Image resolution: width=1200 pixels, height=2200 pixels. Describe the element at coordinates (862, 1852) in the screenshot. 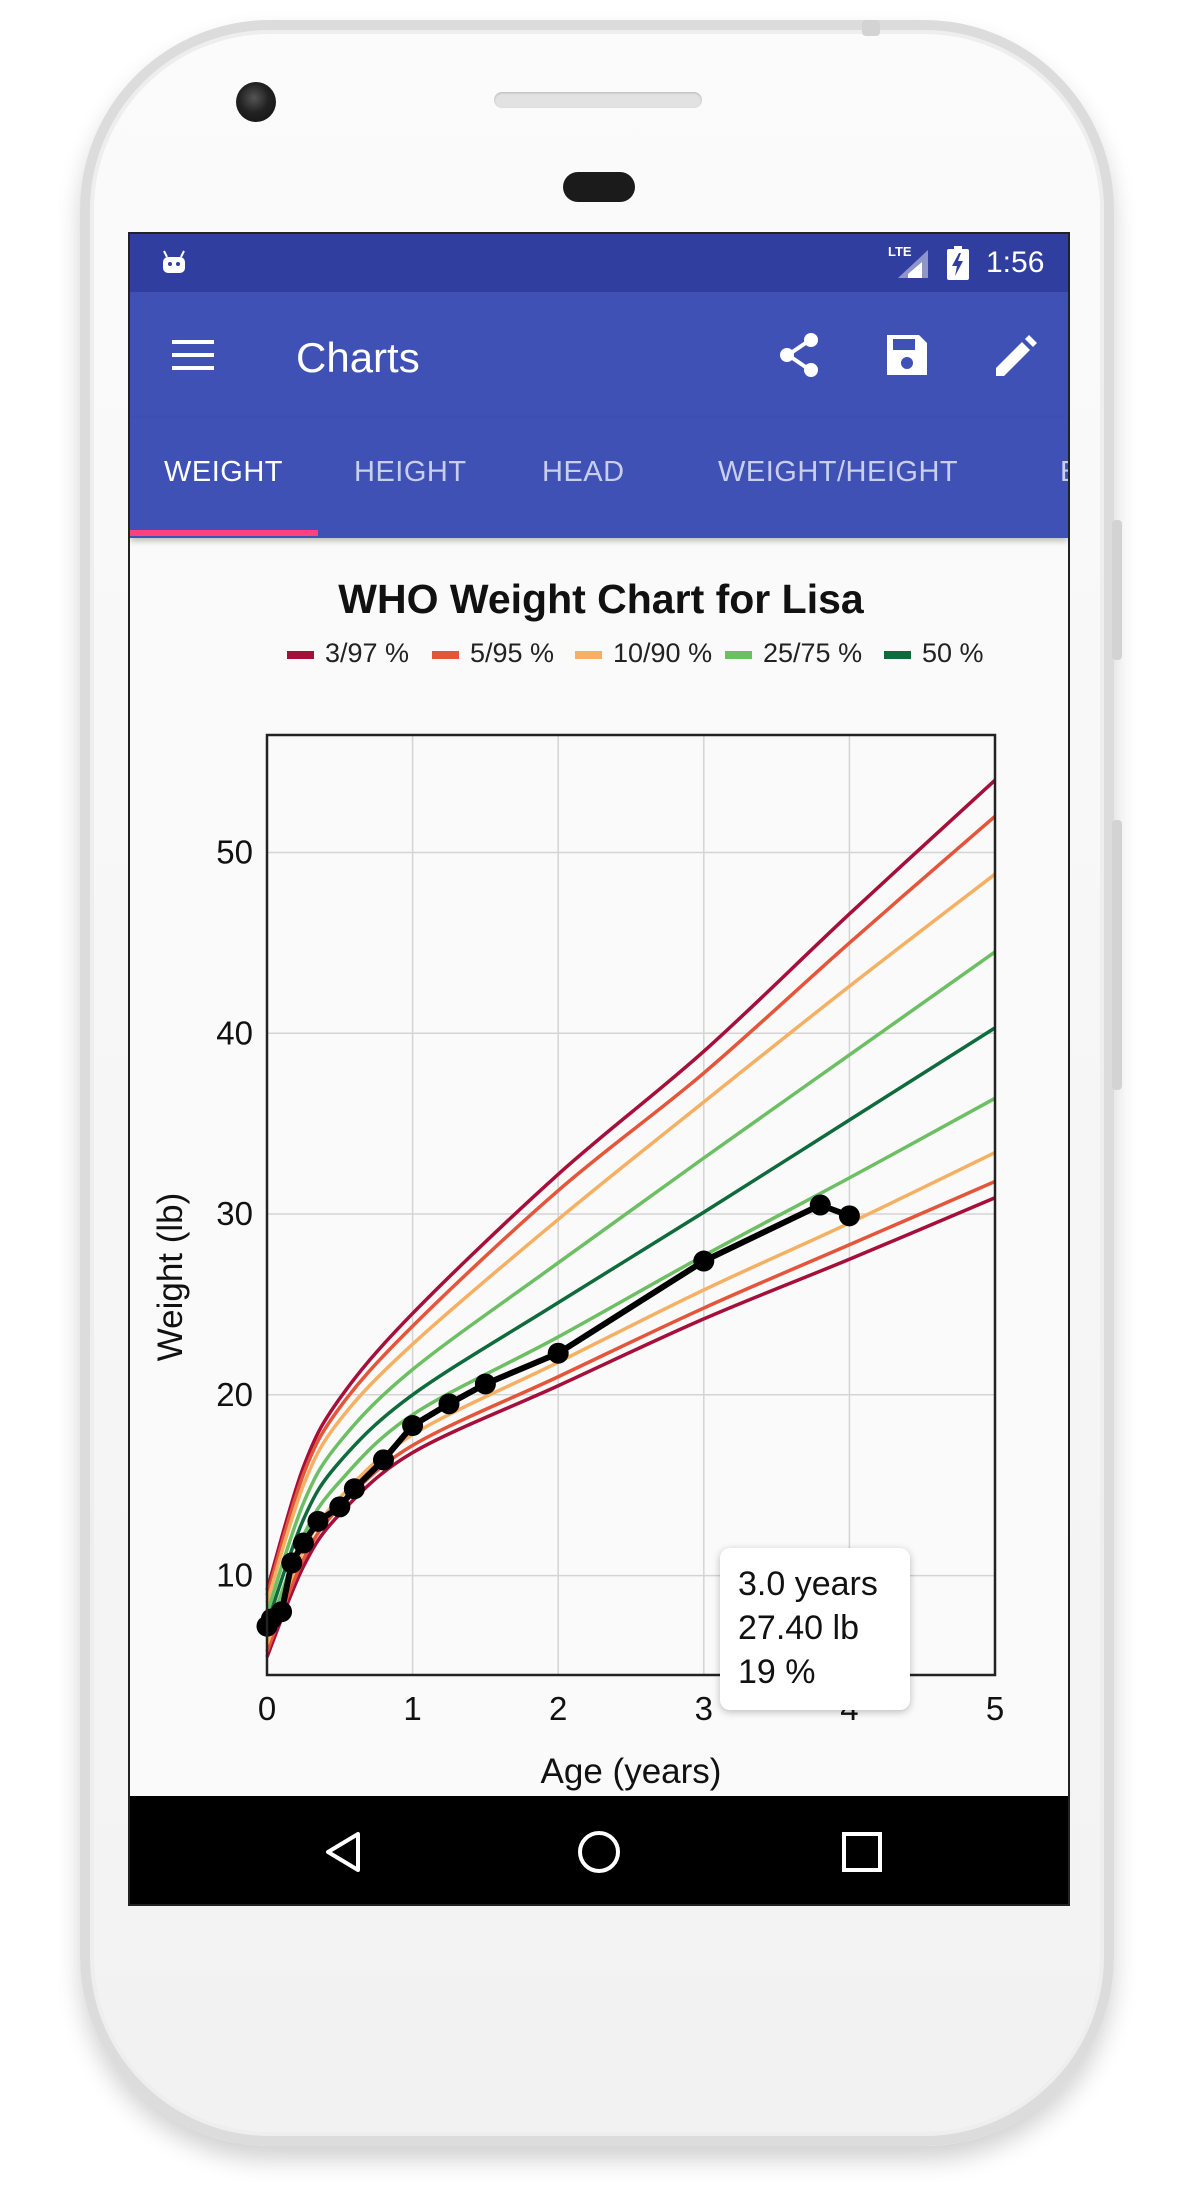

I see `recents-icon` at that location.